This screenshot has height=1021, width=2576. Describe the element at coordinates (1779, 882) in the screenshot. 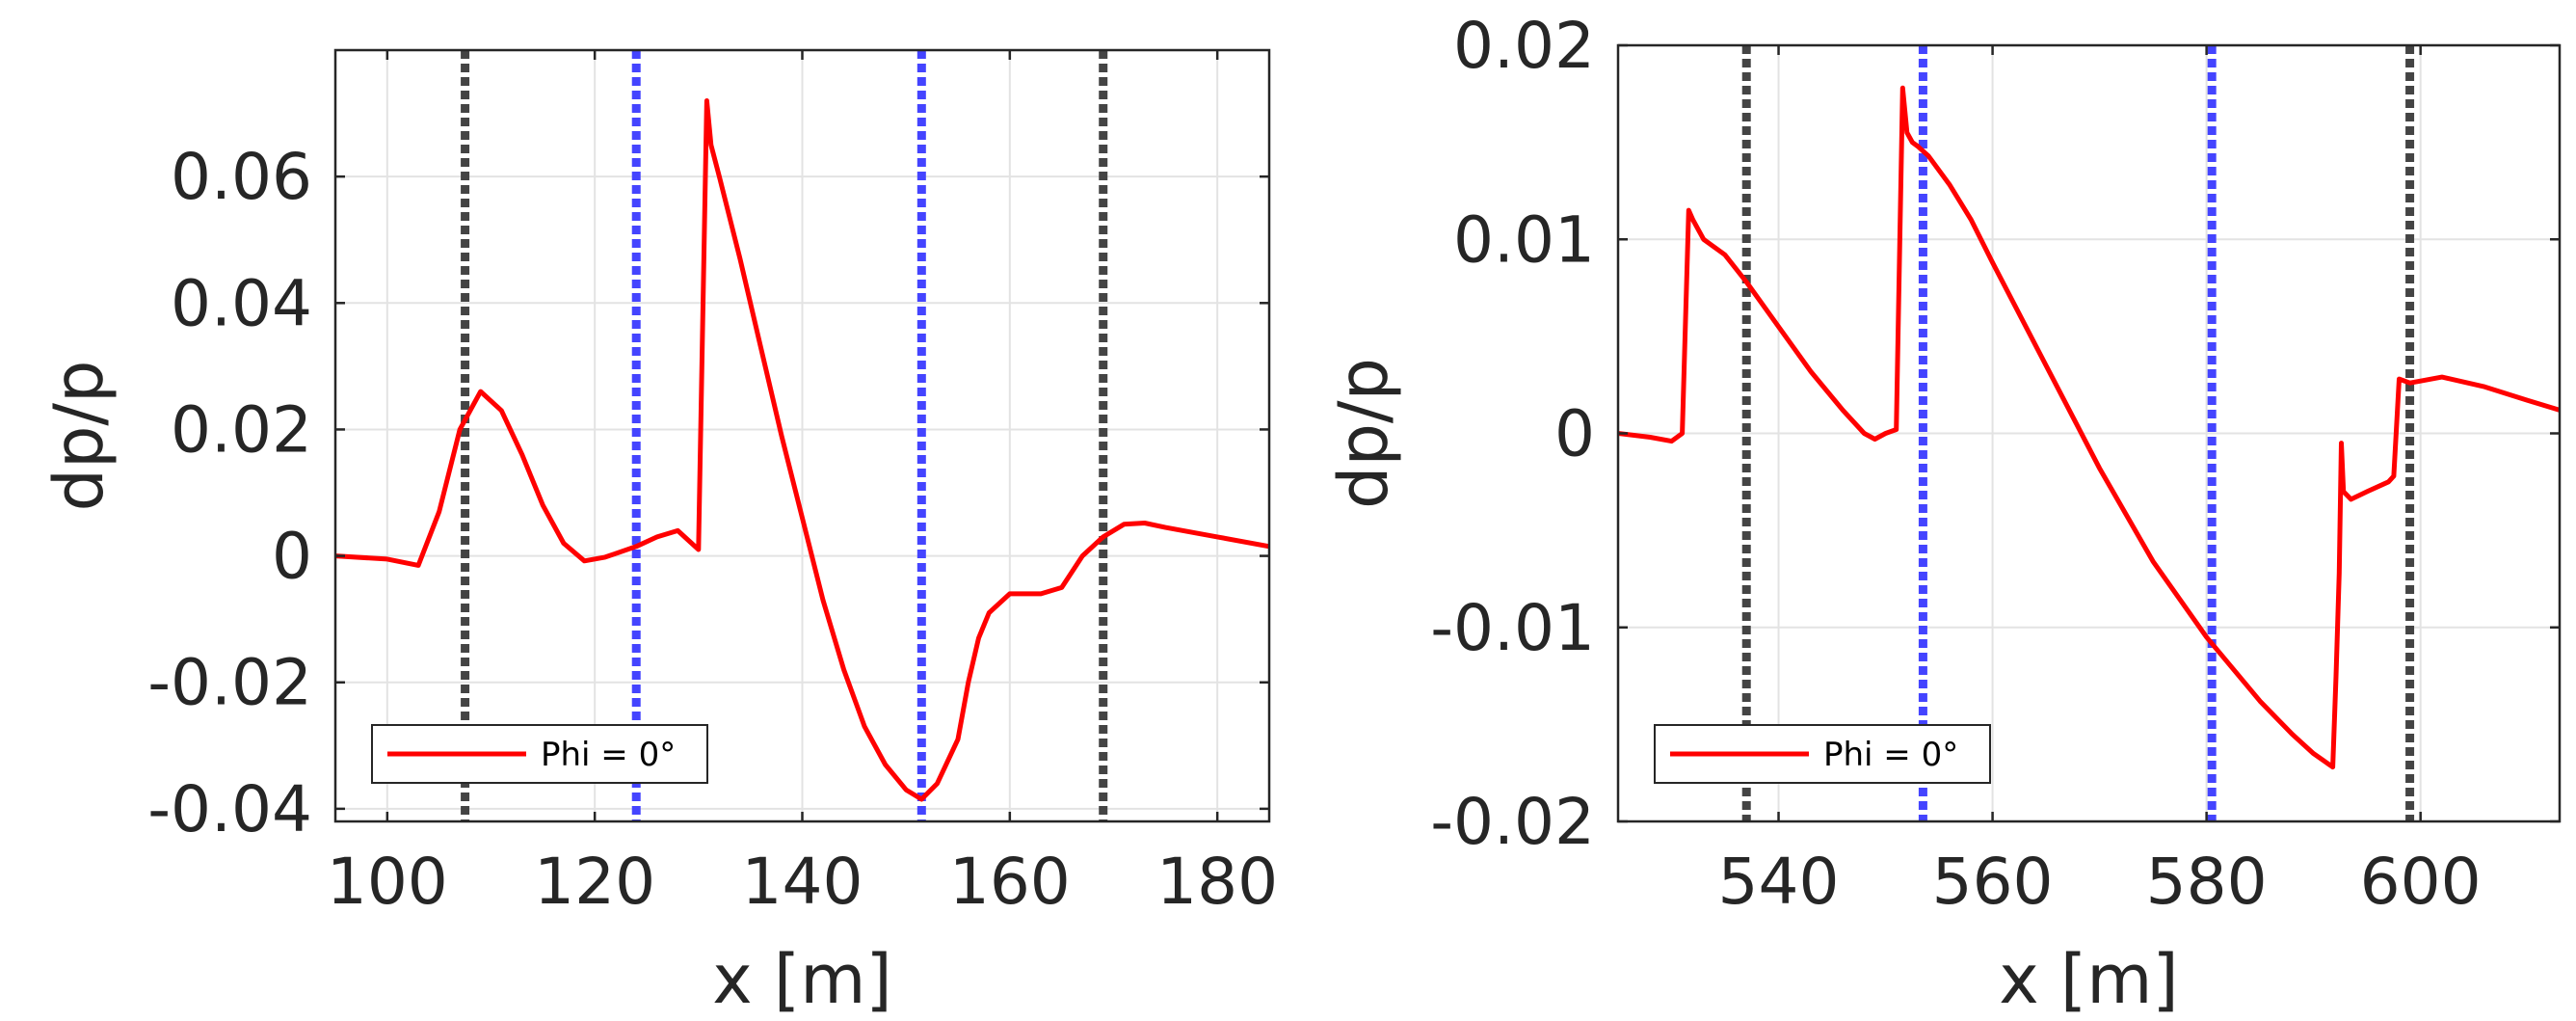

I see `x-tick-label: 540` at that location.